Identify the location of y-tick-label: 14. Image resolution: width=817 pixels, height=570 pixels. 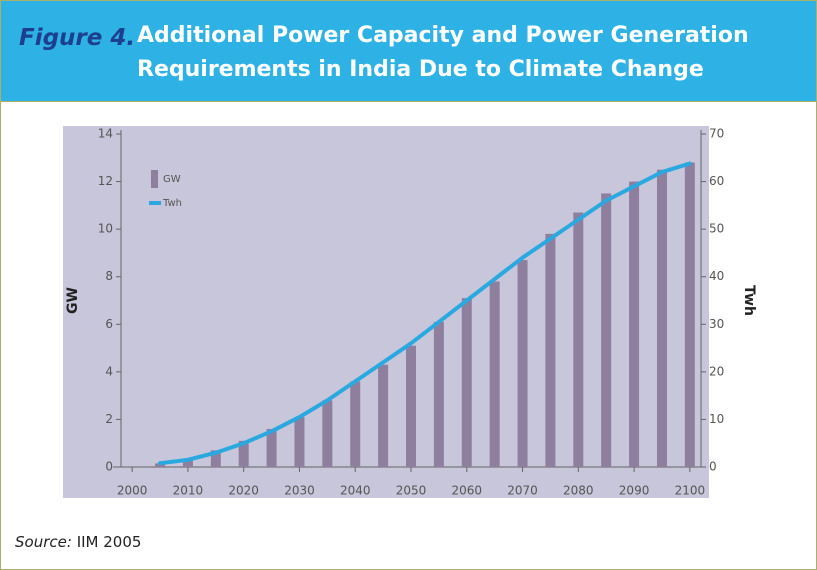
(105, 134).